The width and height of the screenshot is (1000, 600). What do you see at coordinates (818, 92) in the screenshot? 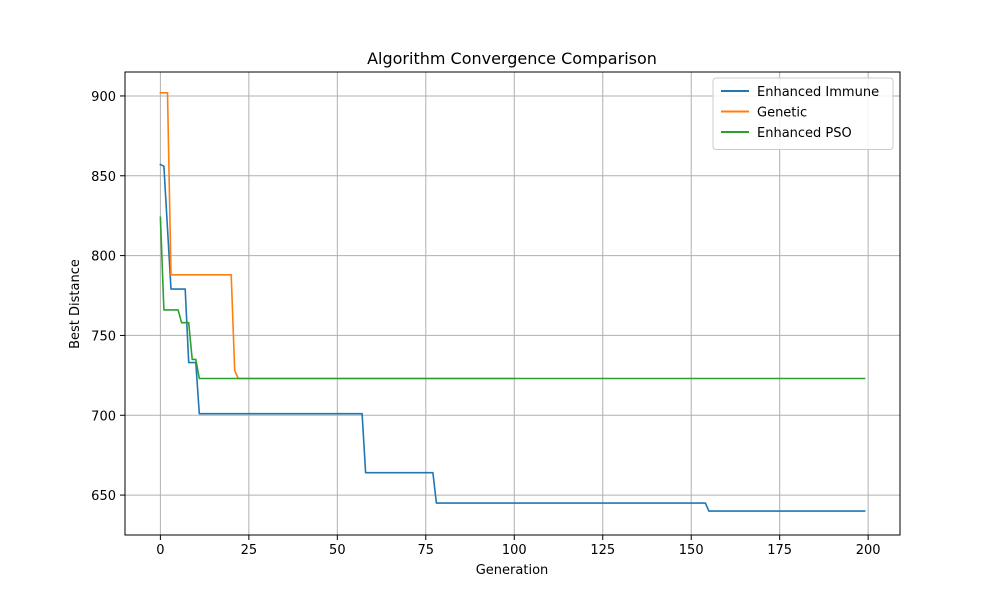
I see `legend-label: Enhanced Immune` at bounding box center [818, 92].